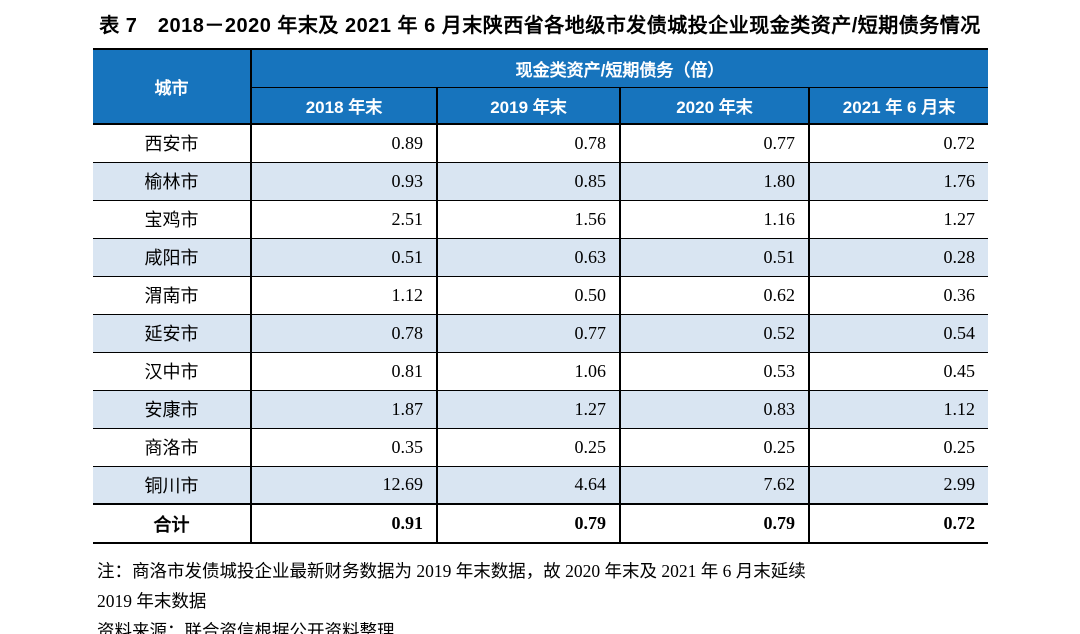  What do you see at coordinates (898, 523) in the screenshot?
I see `total-value-cell: 0.72` at bounding box center [898, 523].